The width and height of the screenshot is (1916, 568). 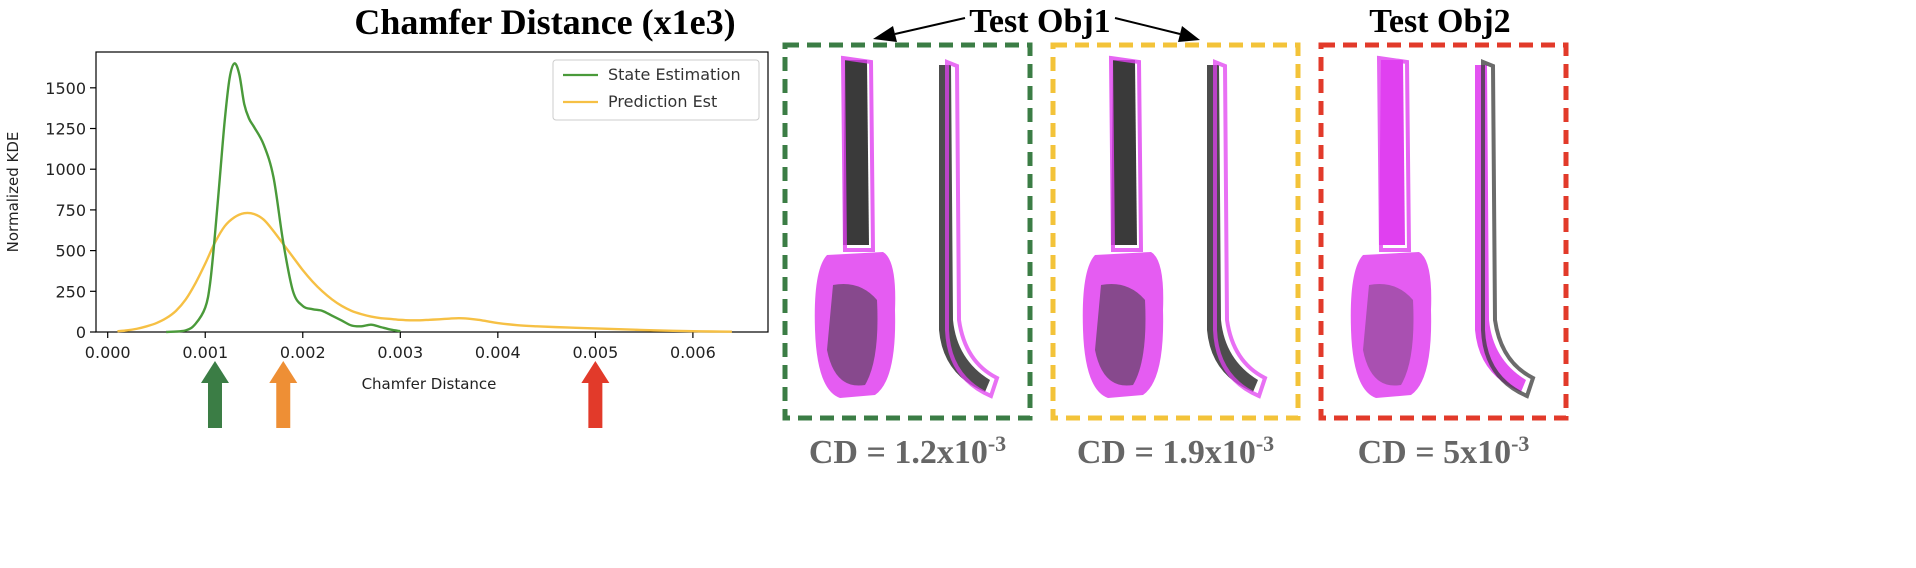 I want to click on pointer-arrowhead-left, so click(x=885, y=34).